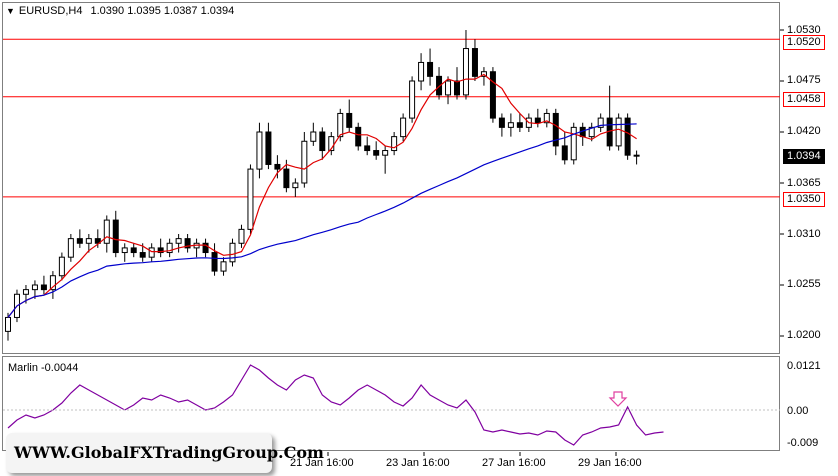 The height and width of the screenshot is (476, 838). What do you see at coordinates (804, 30) in the screenshot?
I see `price-label: 1.0530` at bounding box center [804, 30].